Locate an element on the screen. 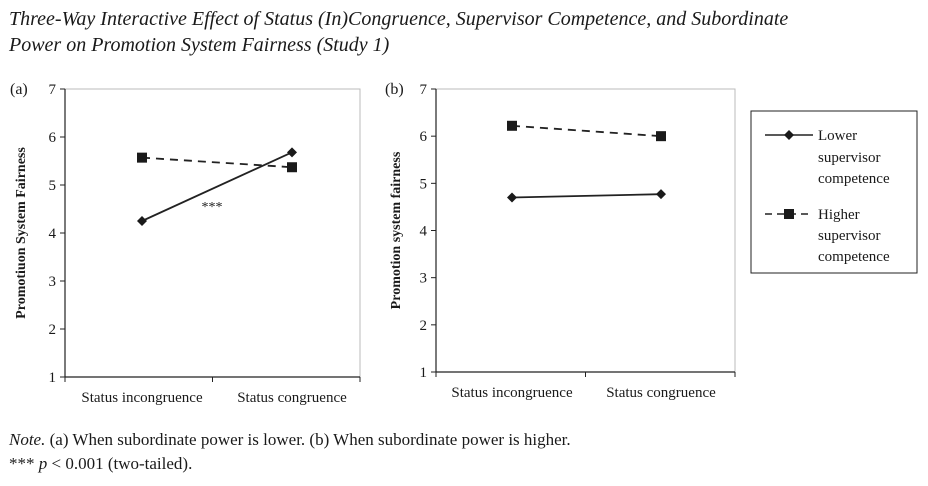 The image size is (928, 486). y-axis-title: Promotion system fairness is located at coordinates (396, 230).